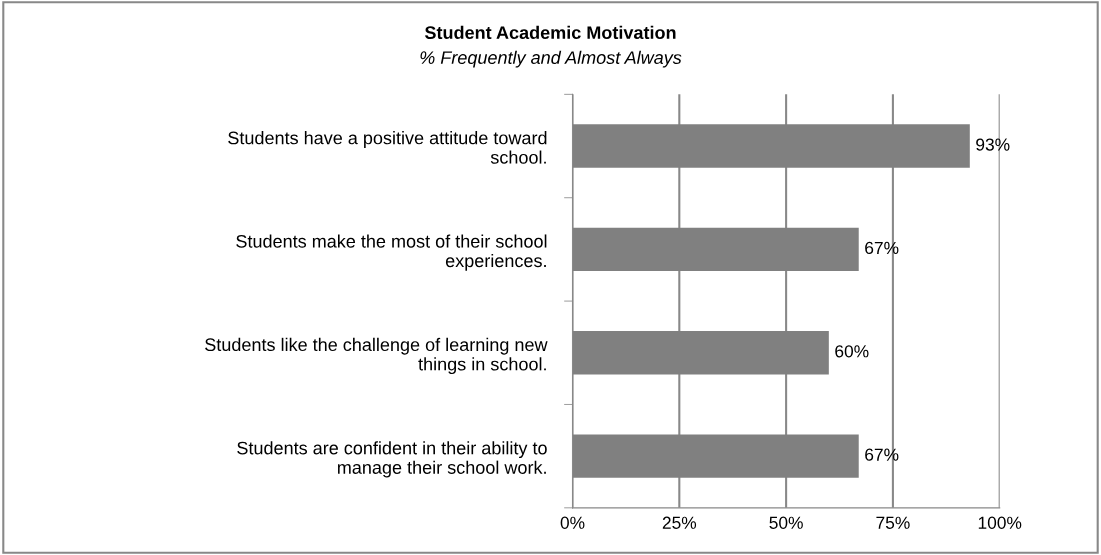 The width and height of the screenshot is (1101, 555). What do you see at coordinates (551, 59) in the screenshot?
I see `chart-subtitle: % Frequently and Almost Always` at bounding box center [551, 59].